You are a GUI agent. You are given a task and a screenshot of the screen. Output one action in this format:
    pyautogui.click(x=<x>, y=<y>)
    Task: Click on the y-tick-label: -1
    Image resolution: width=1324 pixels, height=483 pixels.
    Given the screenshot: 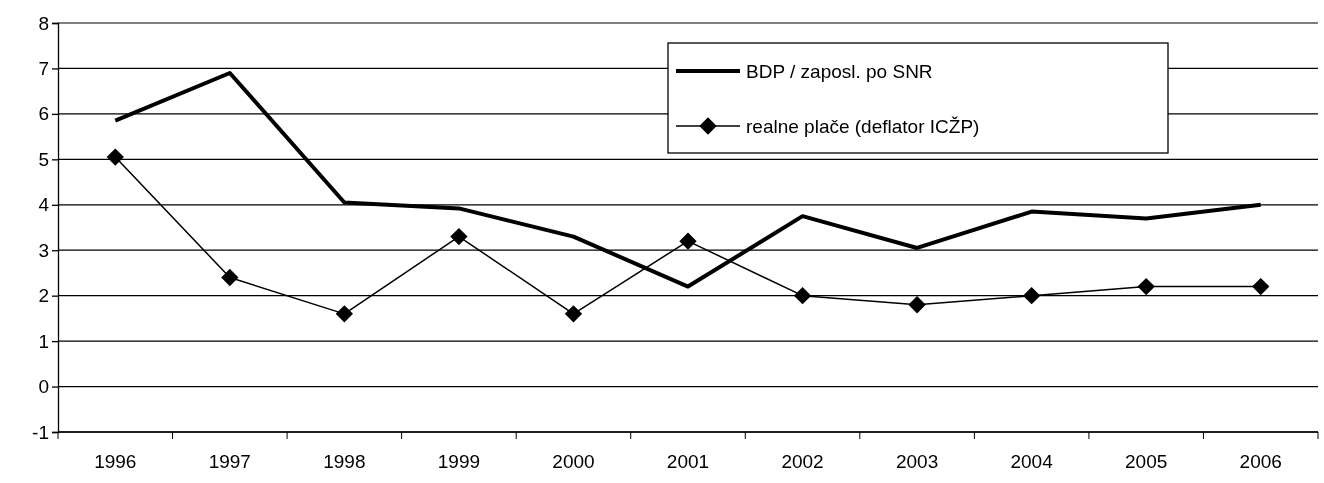 What is the action you would take?
    pyautogui.click(x=40, y=432)
    